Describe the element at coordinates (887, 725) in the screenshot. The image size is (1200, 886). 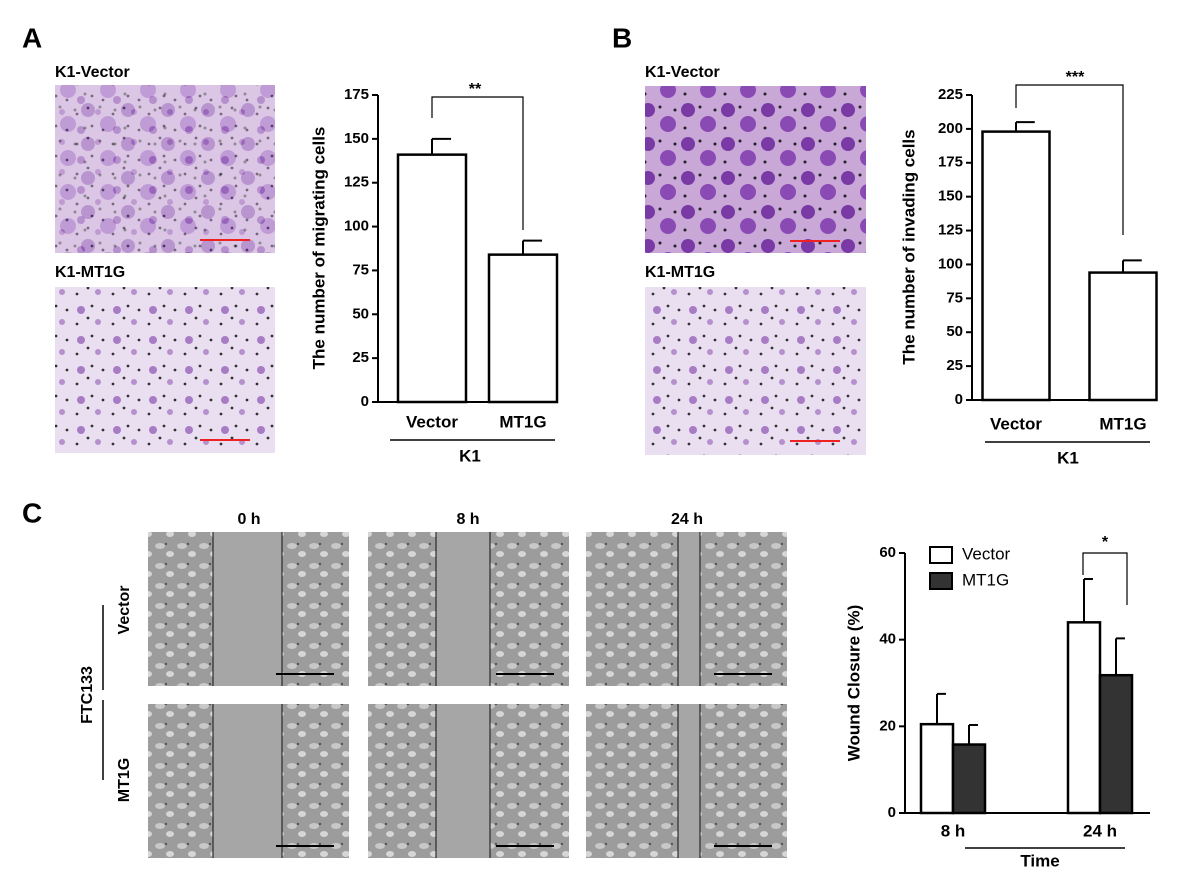
I see `y-tick-label: 20` at that location.